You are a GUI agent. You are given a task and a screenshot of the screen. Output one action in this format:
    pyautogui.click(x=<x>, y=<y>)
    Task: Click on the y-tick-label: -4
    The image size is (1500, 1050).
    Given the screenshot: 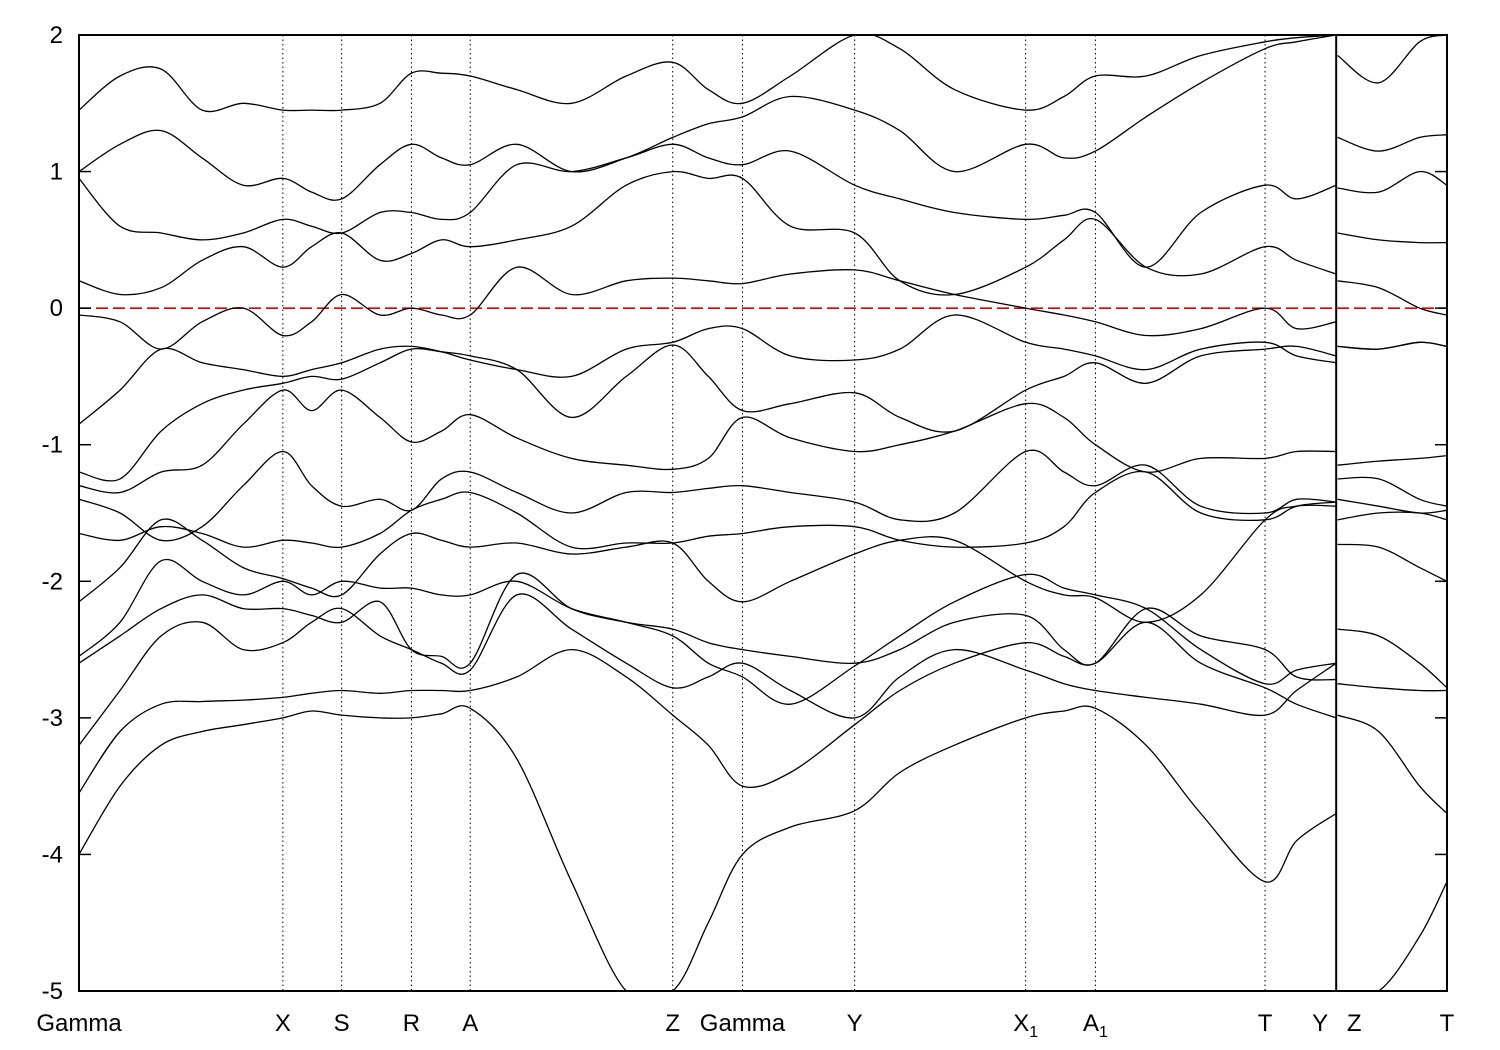 What is the action you would take?
    pyautogui.click(x=52, y=854)
    